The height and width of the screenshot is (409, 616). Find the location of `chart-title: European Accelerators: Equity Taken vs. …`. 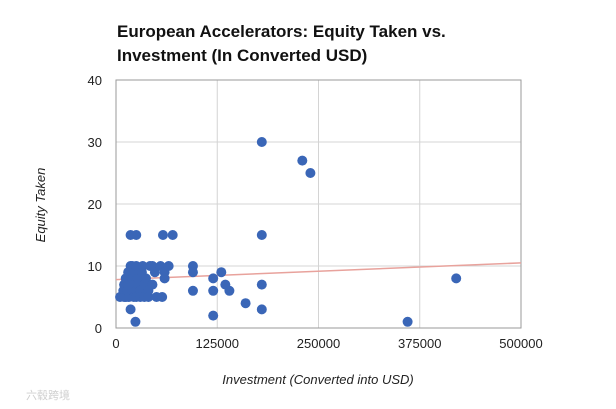

chart-title: European Accelerators: Equity Taken vs. … is located at coordinates (281, 43).